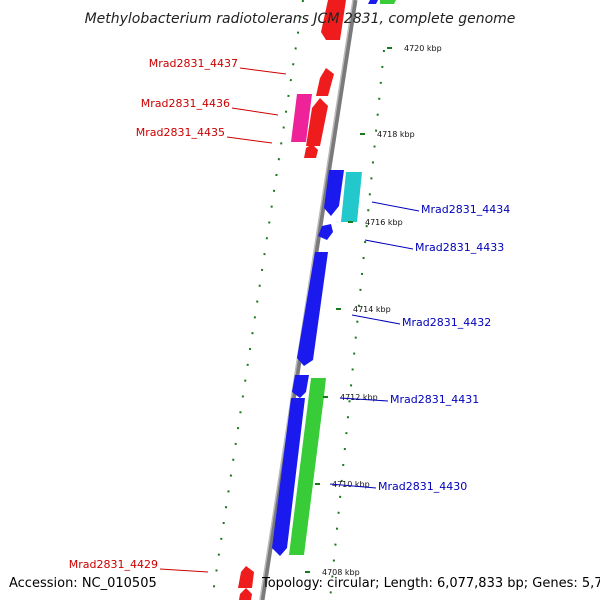 This screenshot has width=600, height=600. I want to click on gene-label-mrad2831-4430: Mrad2831_4430, so click(422, 486).